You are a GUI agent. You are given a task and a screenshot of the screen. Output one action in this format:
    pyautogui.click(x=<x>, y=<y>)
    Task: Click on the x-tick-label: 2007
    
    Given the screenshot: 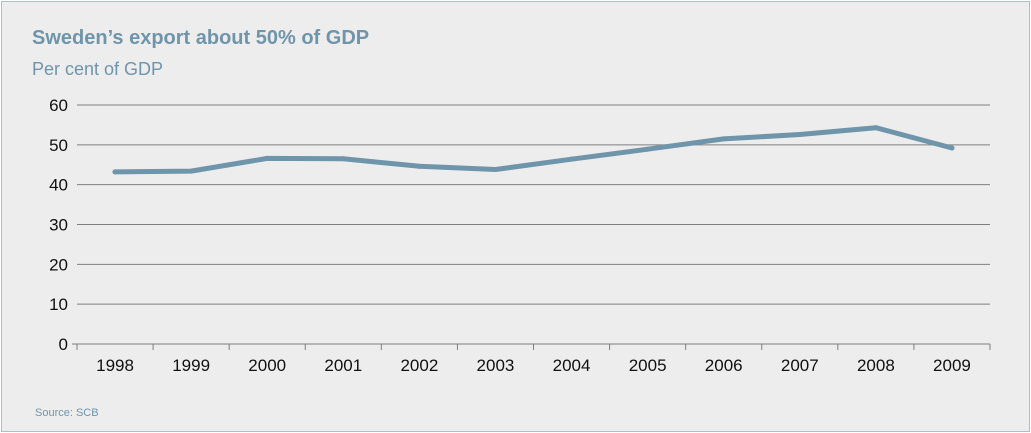 What is the action you would take?
    pyautogui.click(x=800, y=365)
    